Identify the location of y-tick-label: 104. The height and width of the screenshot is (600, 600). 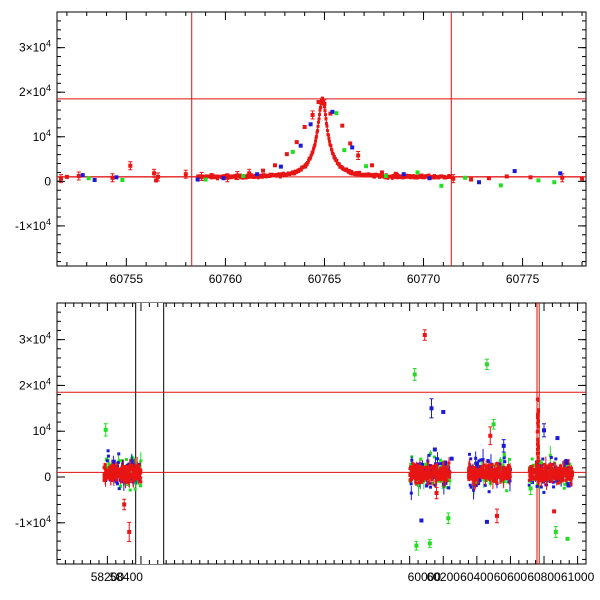
(42, 136).